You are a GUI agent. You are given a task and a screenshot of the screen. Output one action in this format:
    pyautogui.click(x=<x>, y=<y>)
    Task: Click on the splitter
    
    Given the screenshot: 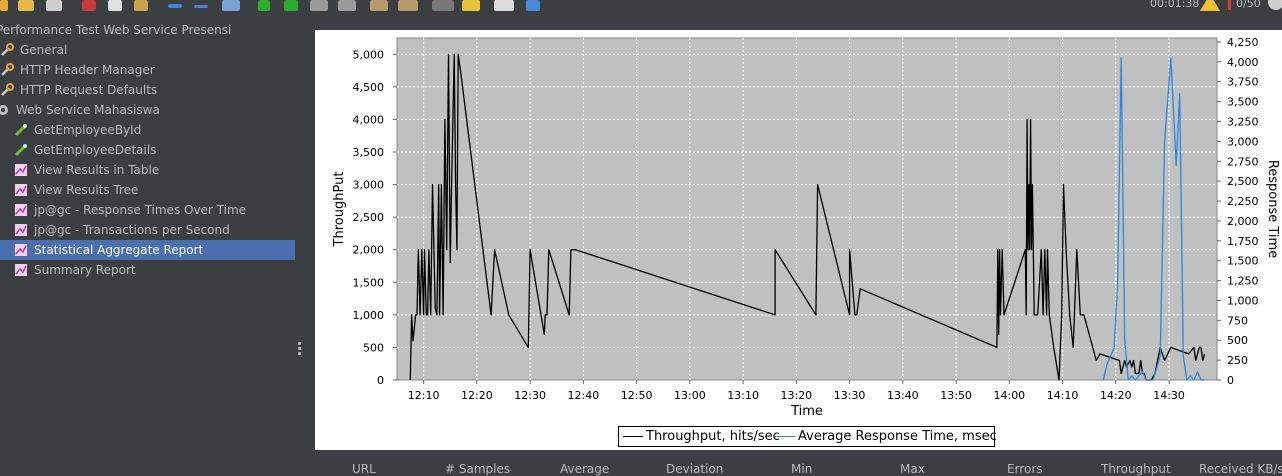 What is the action you would take?
    pyautogui.click(x=305, y=244)
    